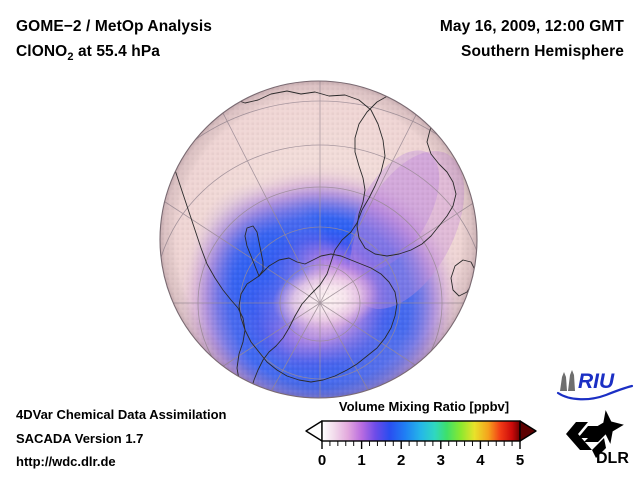 The image size is (640, 480). What do you see at coordinates (612, 458) in the screenshot?
I see `dlr-logo-text: DLR` at bounding box center [612, 458].